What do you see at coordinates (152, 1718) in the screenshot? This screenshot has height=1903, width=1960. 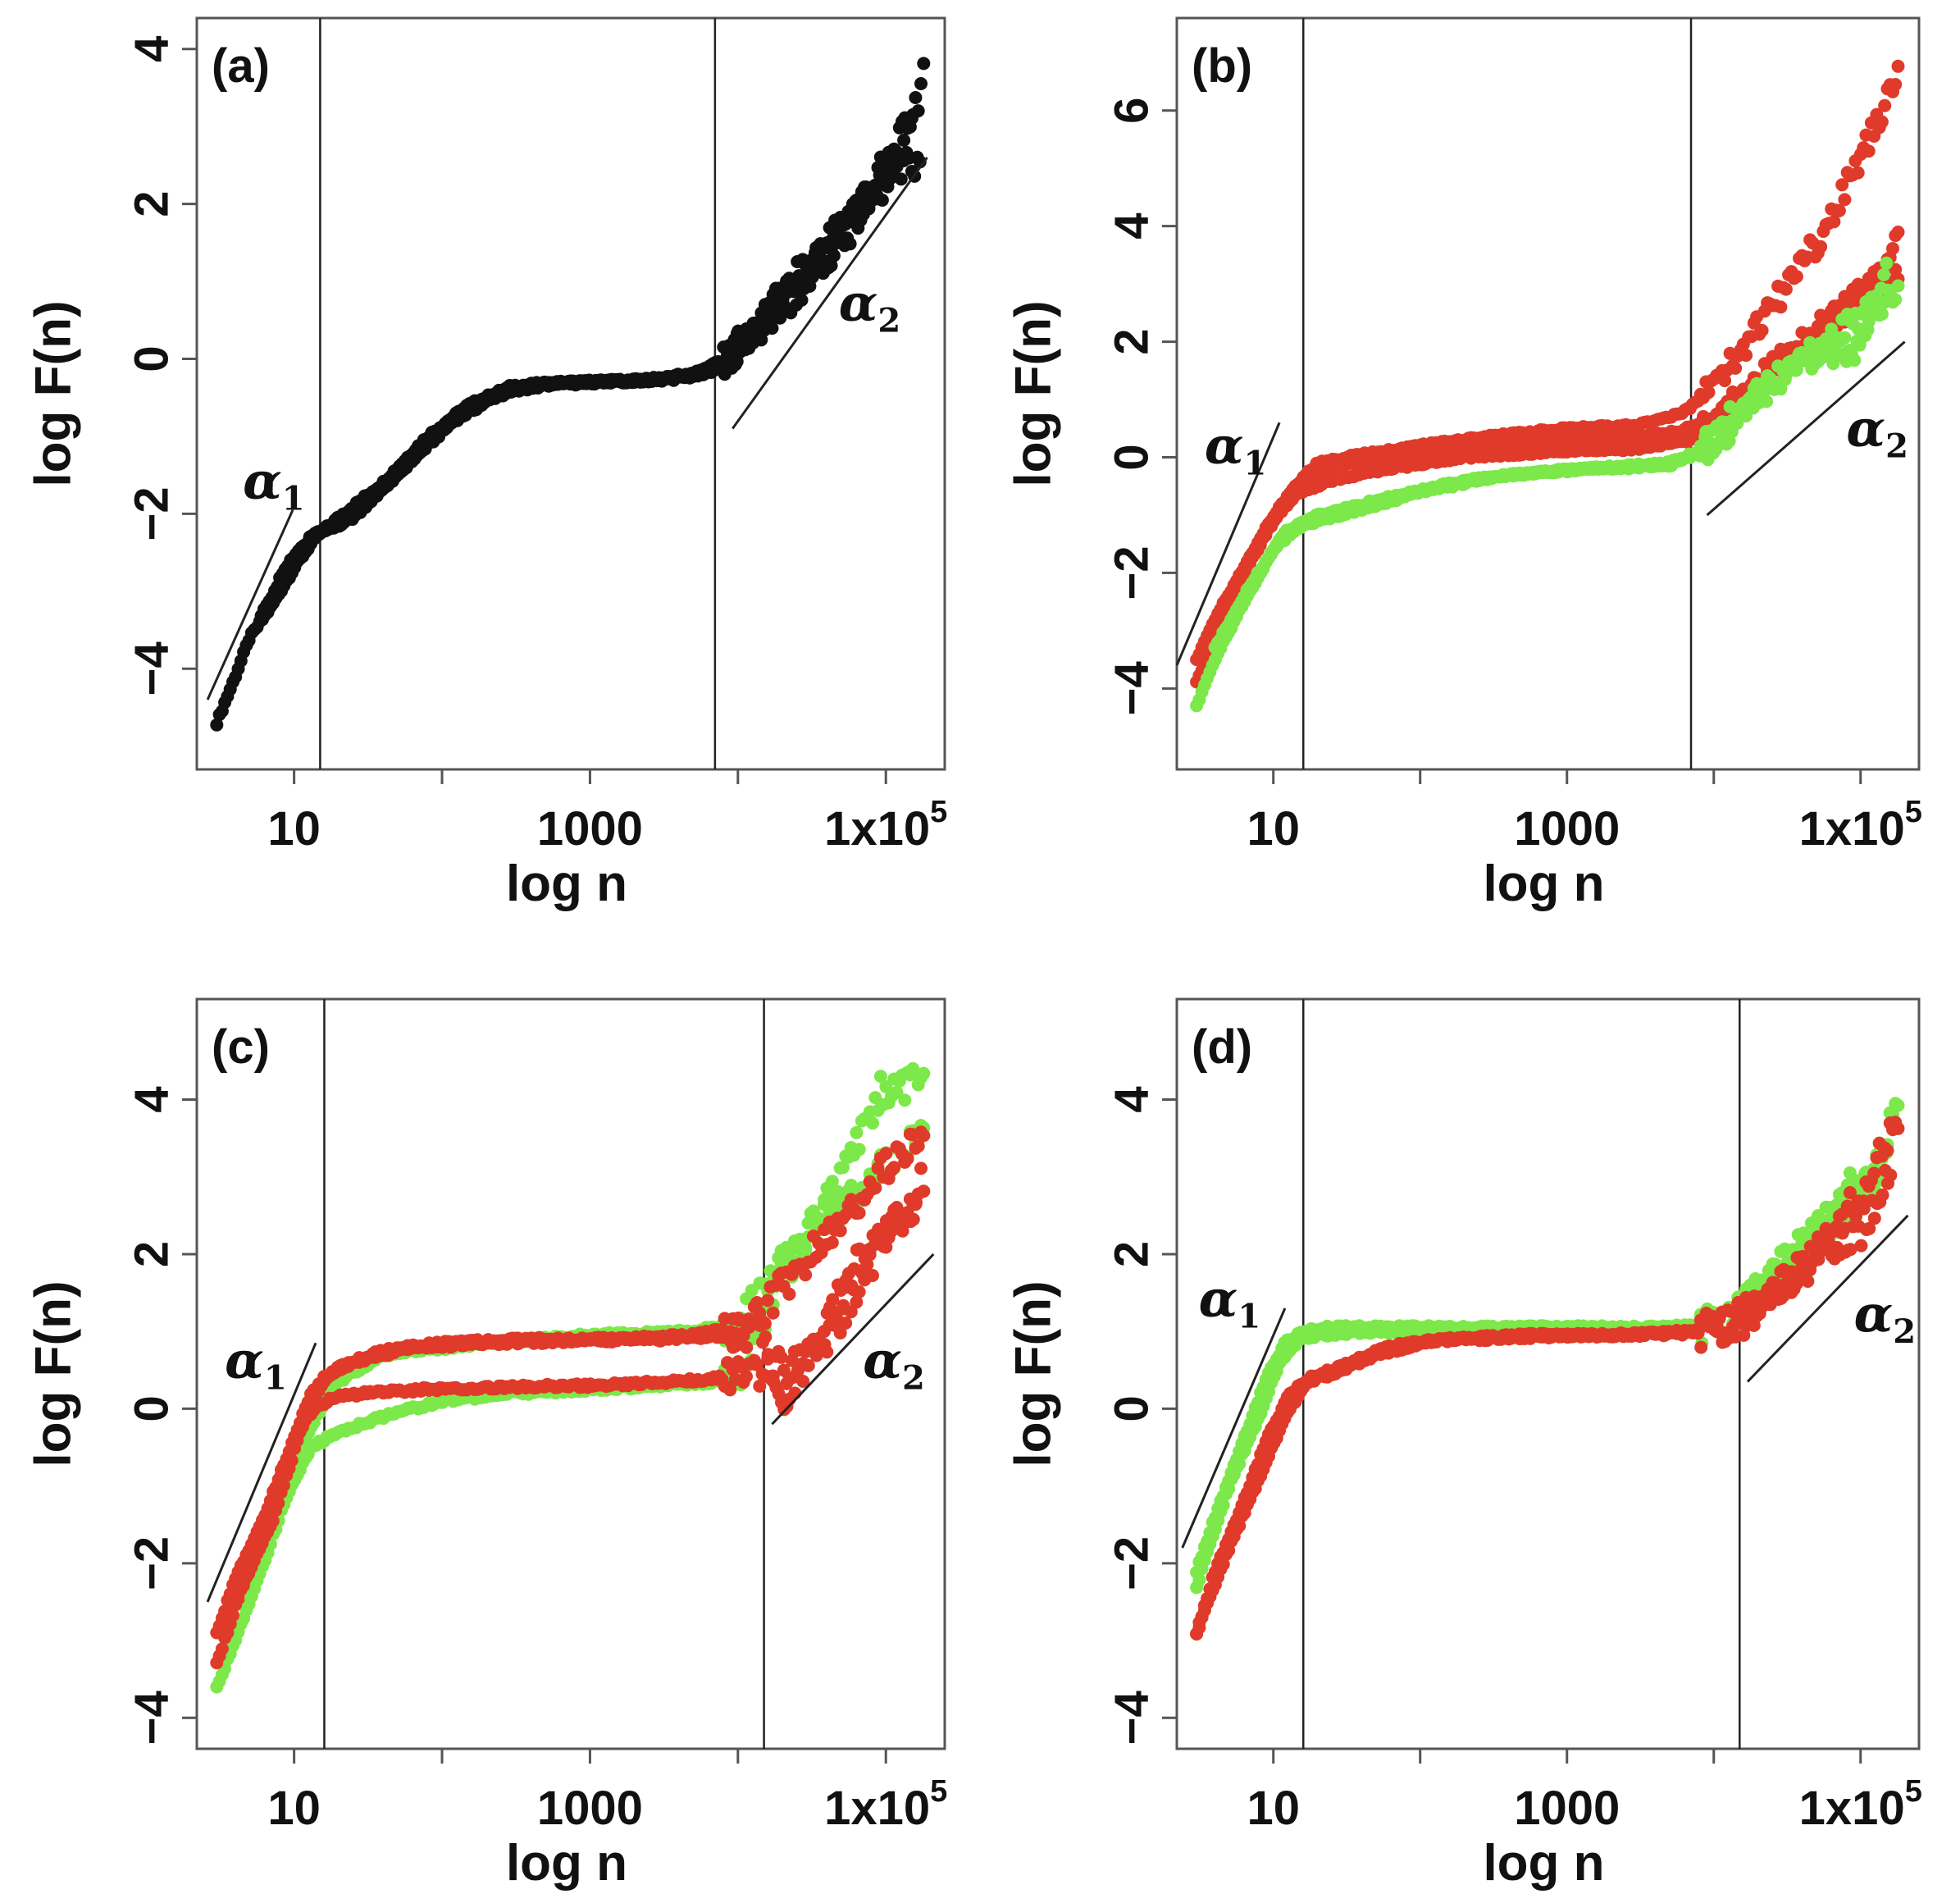 I see `y-tick-label: −4` at bounding box center [152, 1718].